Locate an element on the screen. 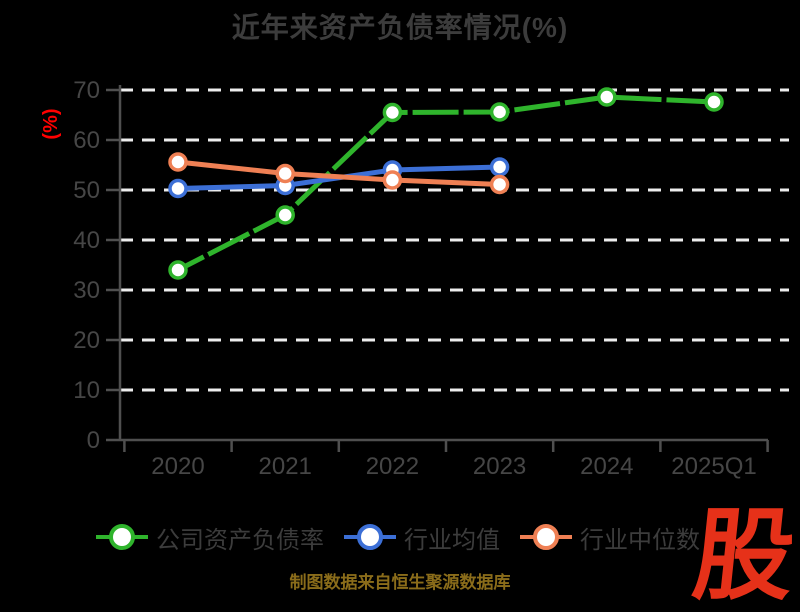 The height and width of the screenshot is (612, 800). y-tick-label-60: 60 is located at coordinates (86, 140).